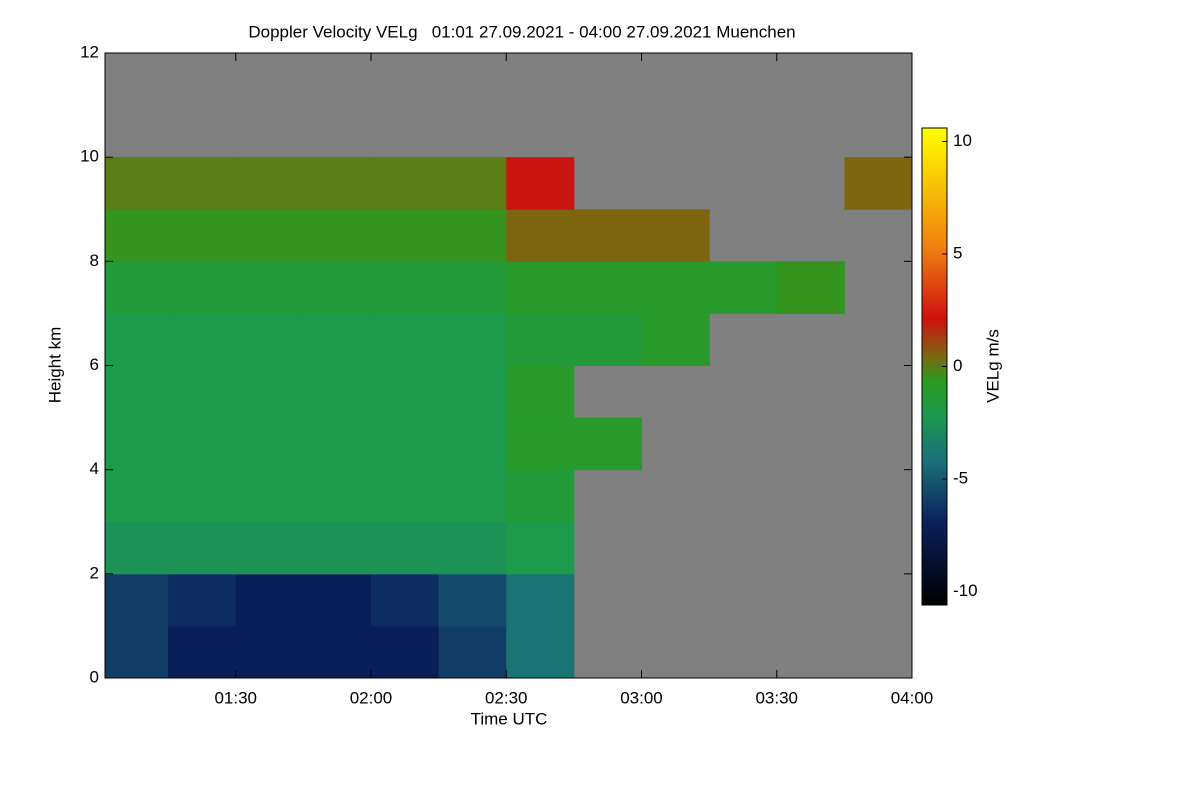 This screenshot has width=1200, height=805. Describe the element at coordinates (54, 365) in the screenshot. I see `y-axis-label: Height km` at that location.